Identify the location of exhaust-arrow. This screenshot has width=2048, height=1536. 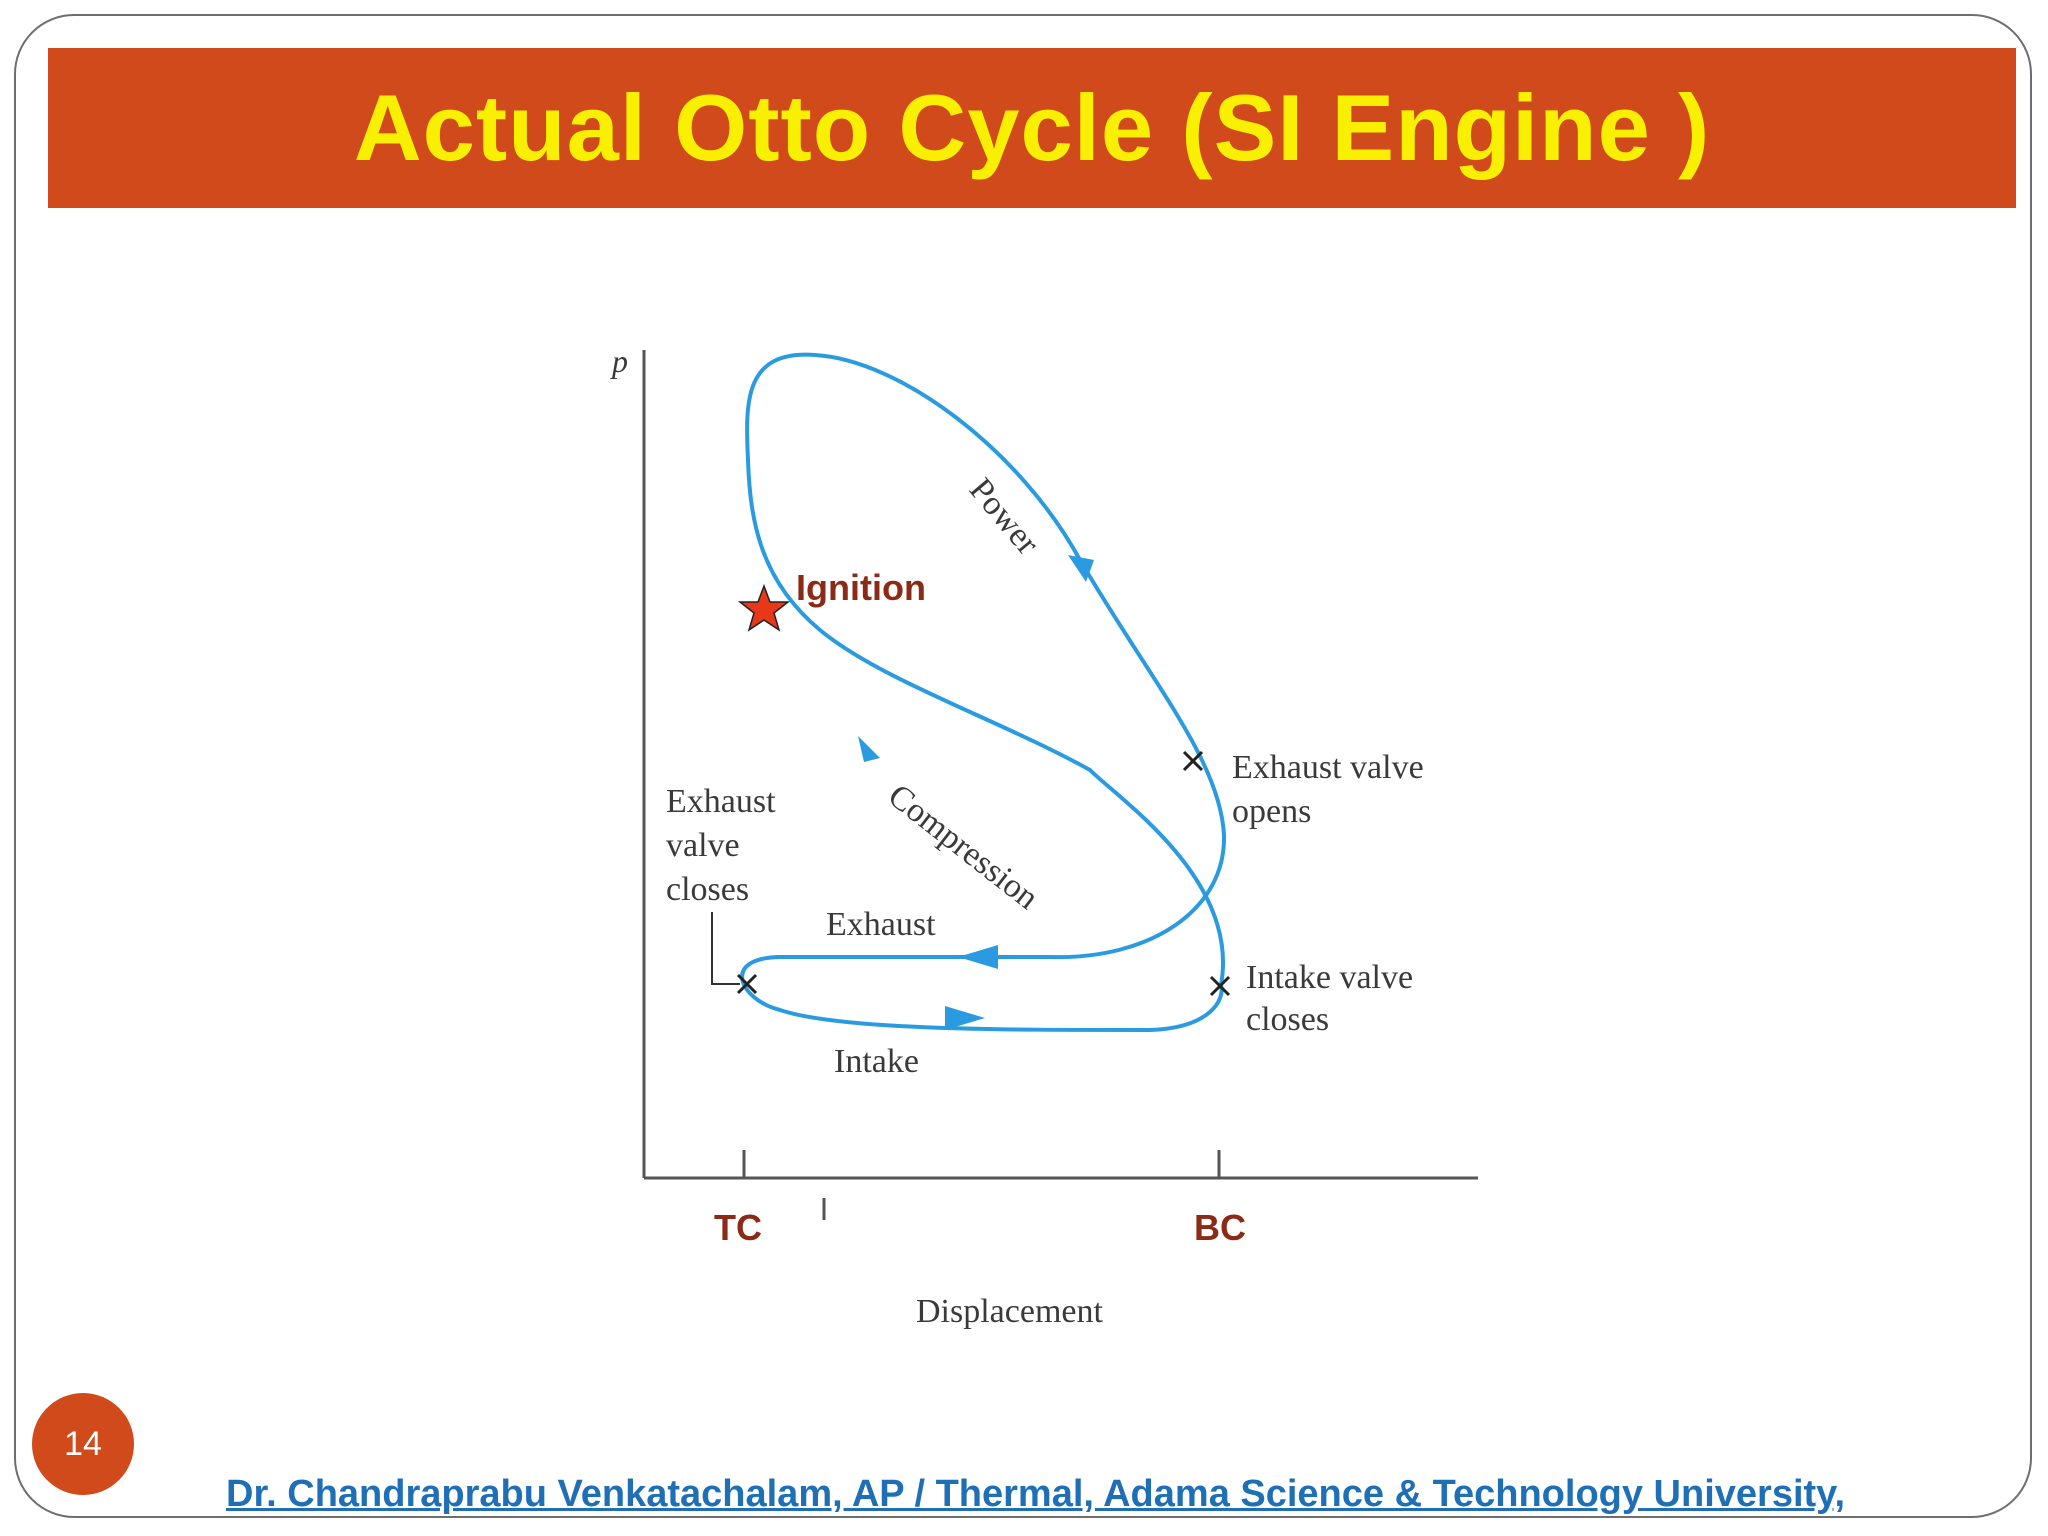
(978, 957).